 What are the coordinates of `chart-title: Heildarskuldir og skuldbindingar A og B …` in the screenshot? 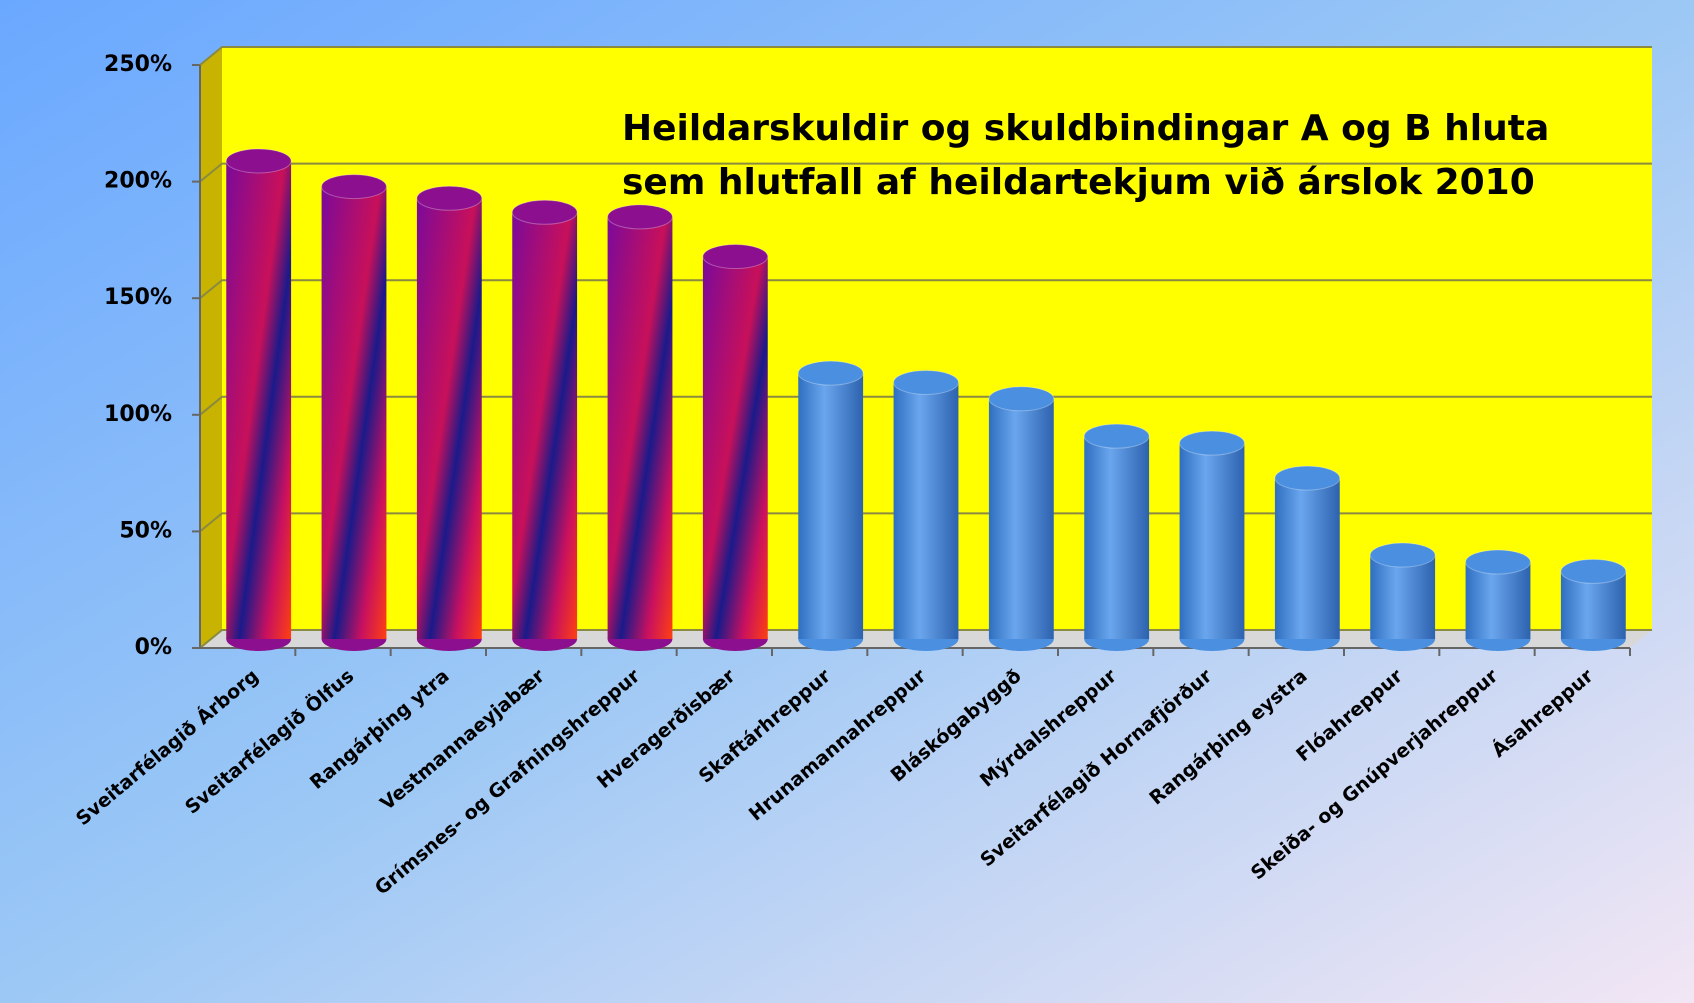 It's located at (1085, 128).